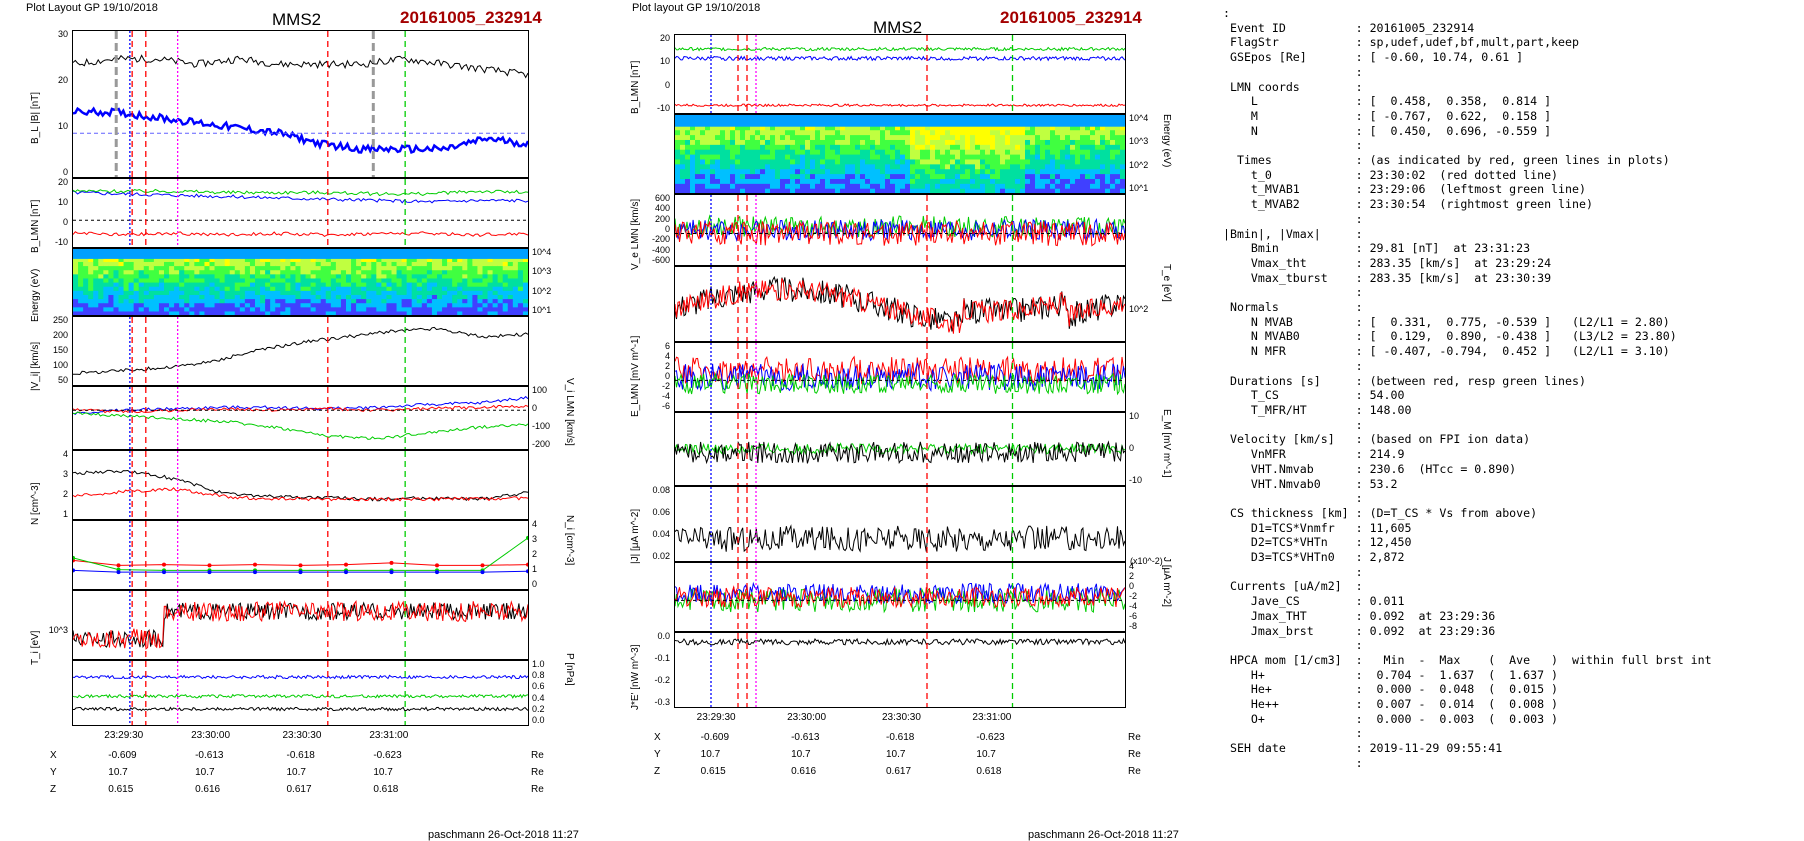 Image resolution: width=1804 pixels, height=841 pixels. Describe the element at coordinates (900, 154) in the screenshot. I see `panel-electron-spectrogram` at that location.